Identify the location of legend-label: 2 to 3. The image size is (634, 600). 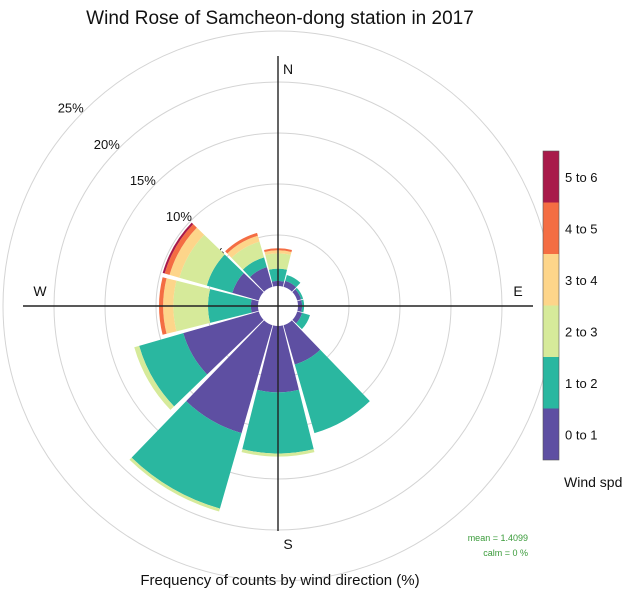
(581, 331).